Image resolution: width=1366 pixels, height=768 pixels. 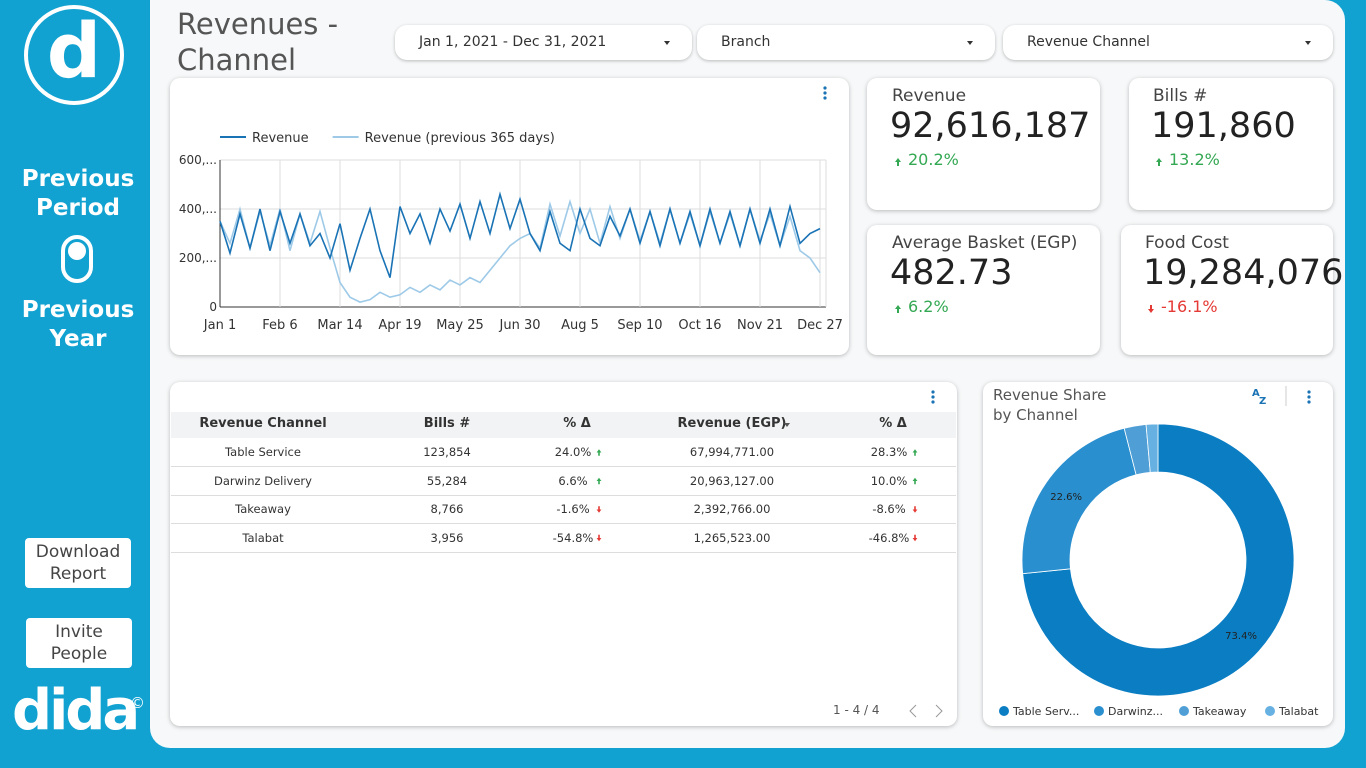 What do you see at coordinates (74, 55) in the screenshot?
I see `logo: d` at bounding box center [74, 55].